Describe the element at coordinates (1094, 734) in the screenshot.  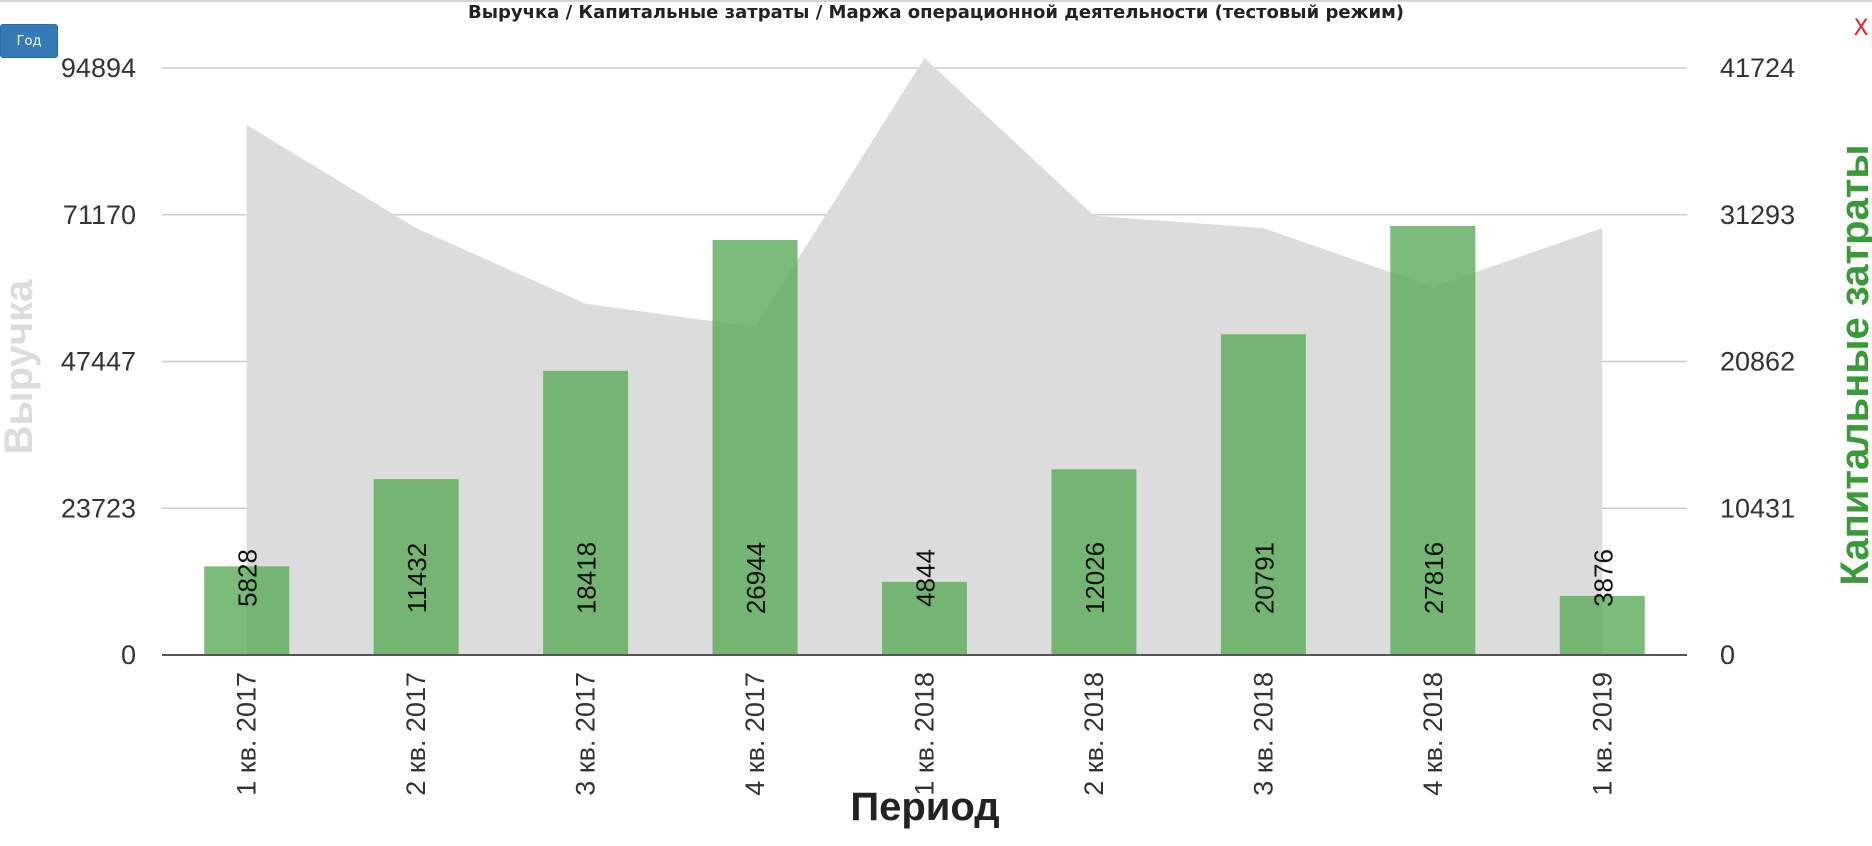
I see `x-tick-label: 2 кв. 2018` at that location.